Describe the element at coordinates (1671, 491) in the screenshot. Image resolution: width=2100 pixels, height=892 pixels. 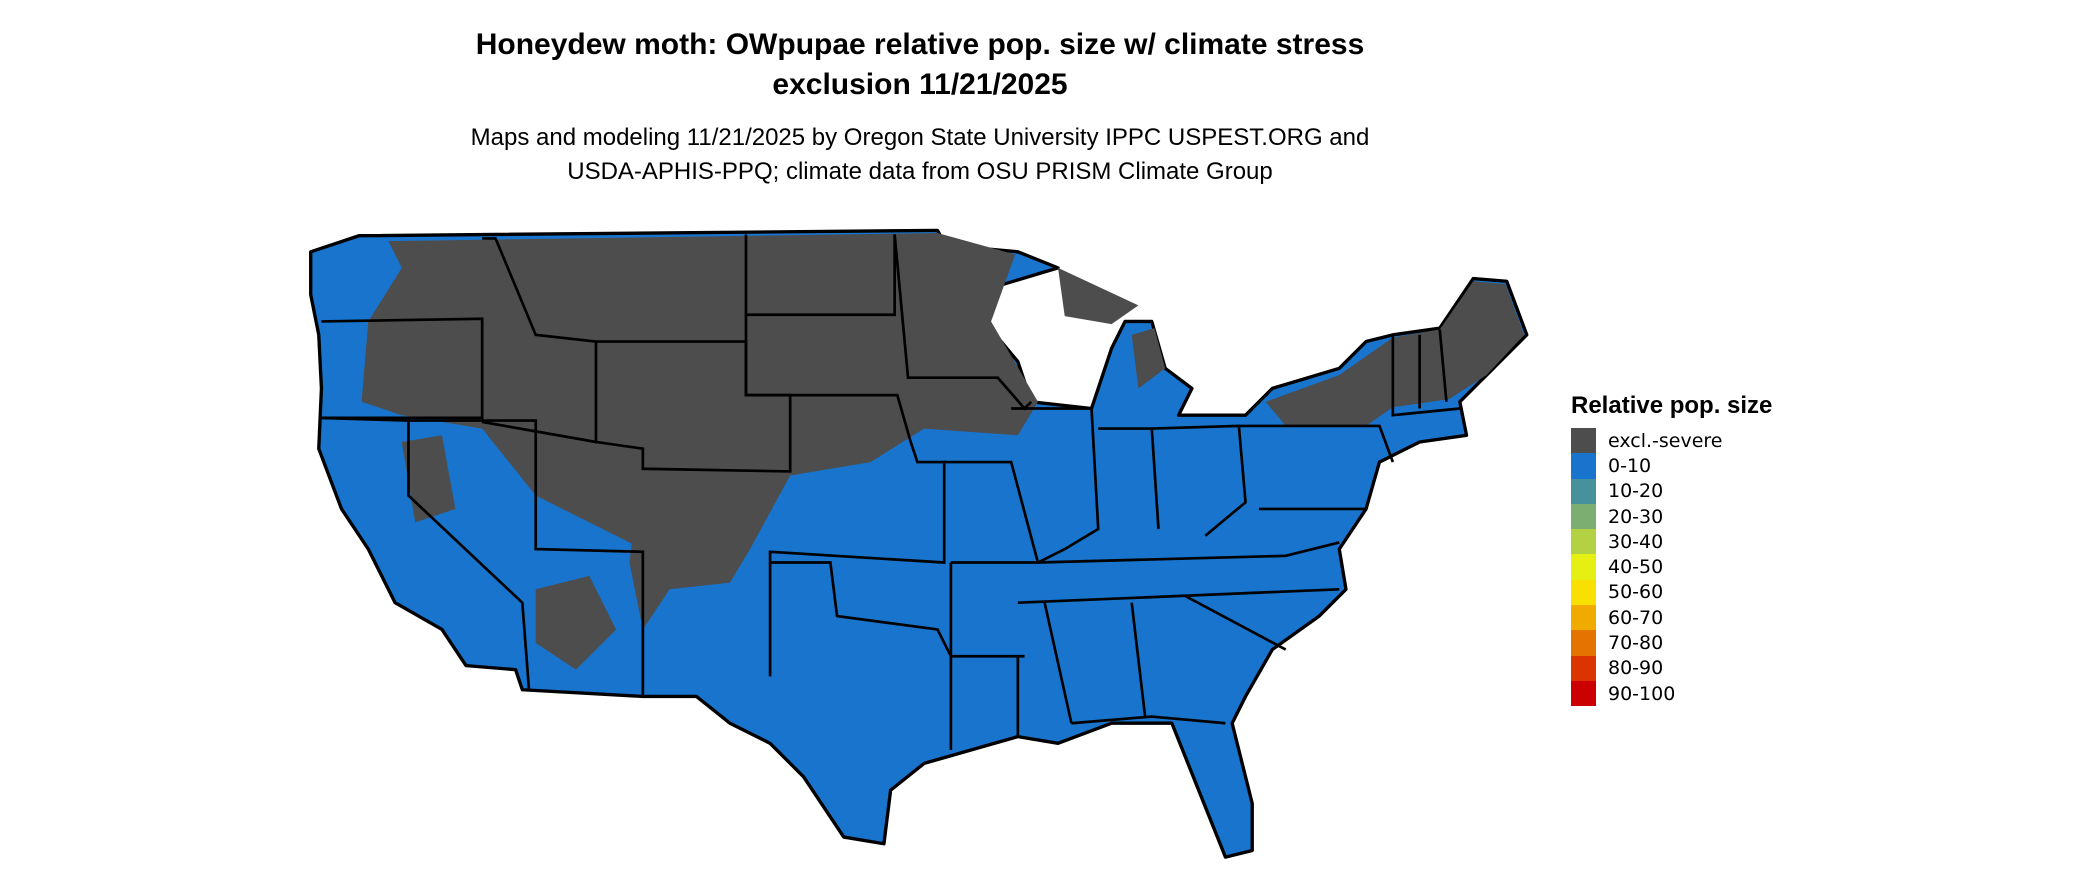
I see `legend-item: 10-20` at that location.